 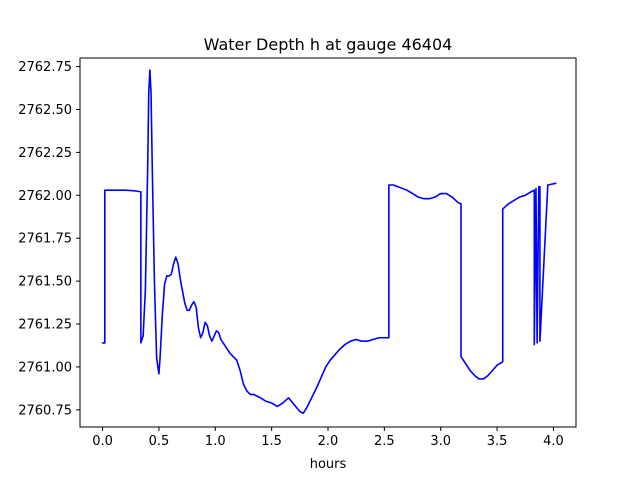 I want to click on chart-title: Water Depth h at gauge 46404, so click(x=328, y=44).